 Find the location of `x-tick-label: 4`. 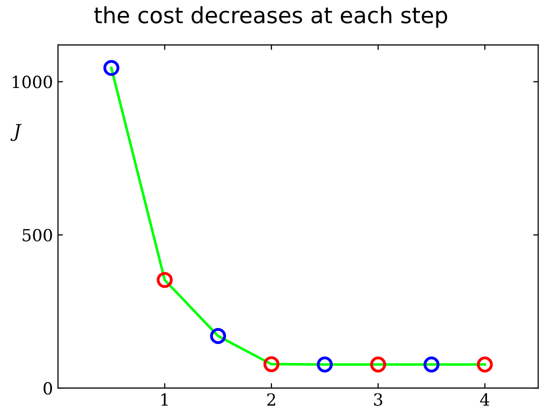

x-tick-label: 4 is located at coordinates (485, 399).